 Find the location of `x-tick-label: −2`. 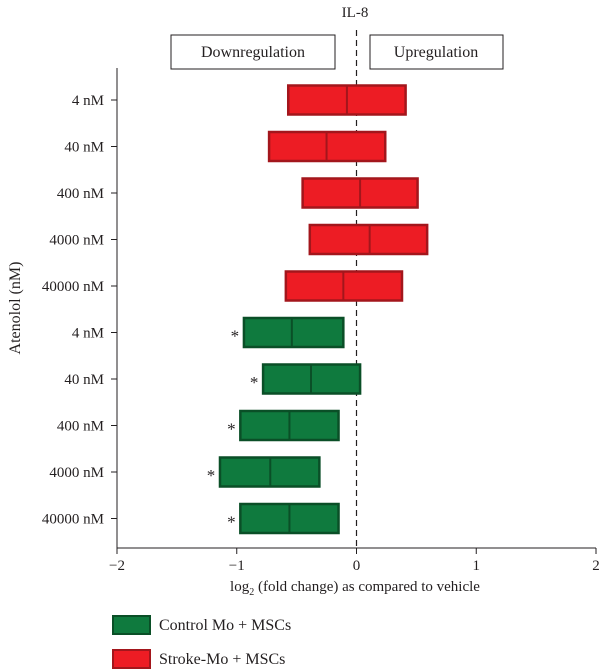

x-tick-label: −2 is located at coordinates (117, 566).